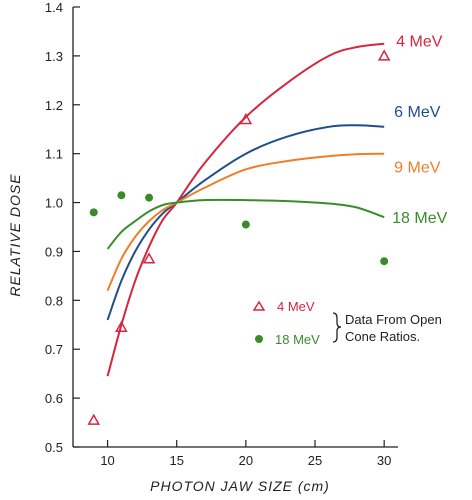  What do you see at coordinates (54, 251) in the screenshot?
I see `y-tick-label: 0.9` at bounding box center [54, 251].